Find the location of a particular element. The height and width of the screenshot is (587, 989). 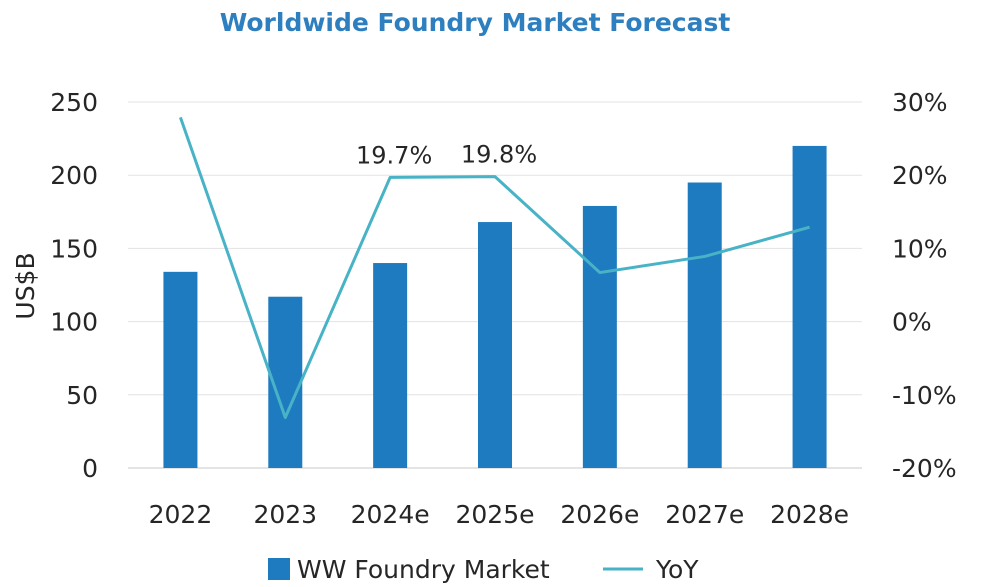

bar-2027e is located at coordinates (704, 325).